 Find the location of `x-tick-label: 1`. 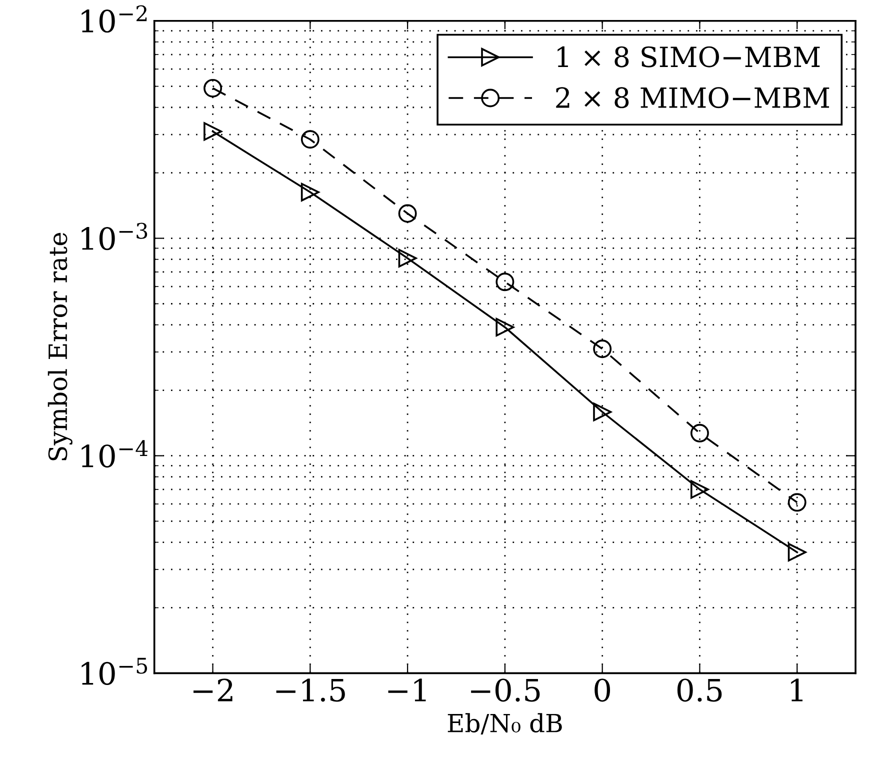

x-tick-label: 1 is located at coordinates (796, 690).